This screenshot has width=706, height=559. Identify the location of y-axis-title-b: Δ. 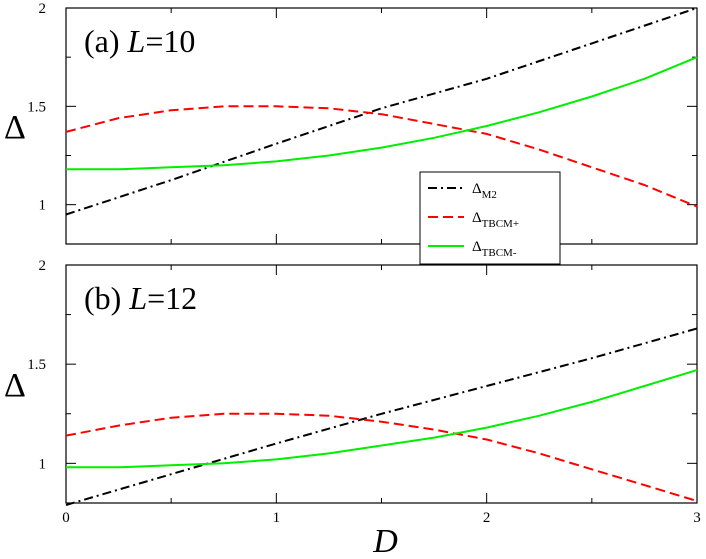
(15, 385).